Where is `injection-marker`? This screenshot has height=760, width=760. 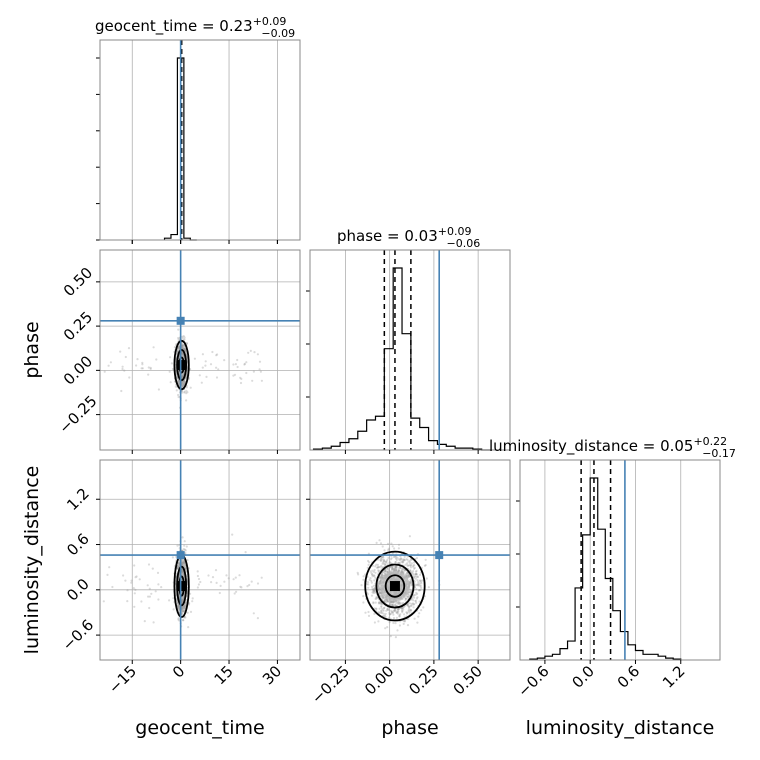 injection-marker is located at coordinates (439, 555).